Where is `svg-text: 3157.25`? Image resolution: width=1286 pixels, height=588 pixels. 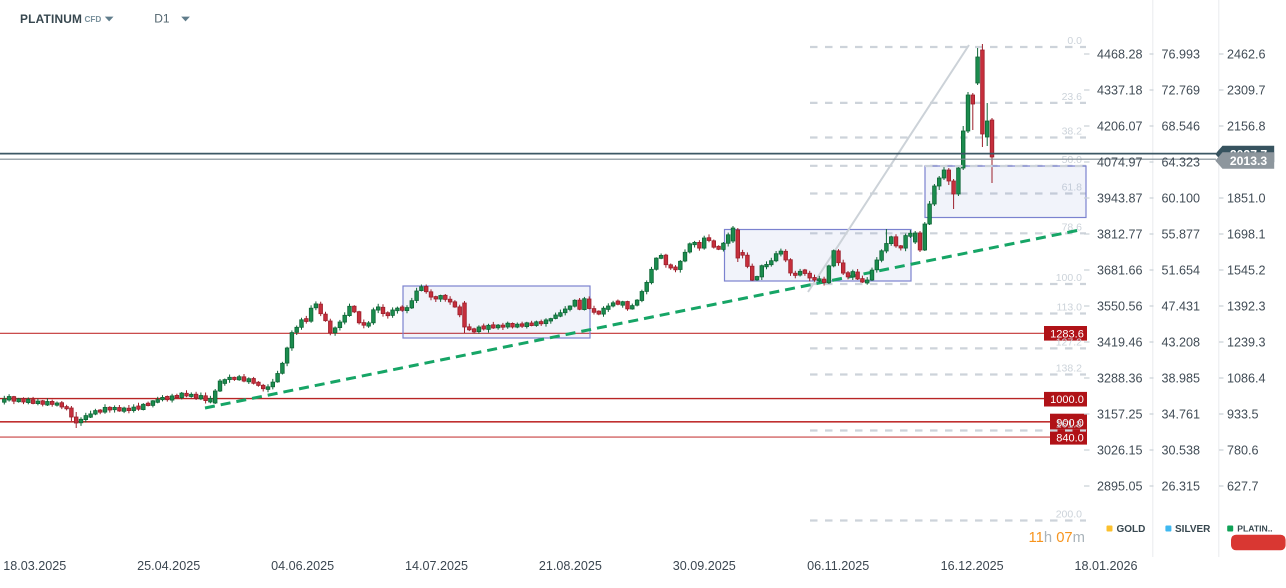
svg-text: 3157.25 is located at coordinates (1120, 415).